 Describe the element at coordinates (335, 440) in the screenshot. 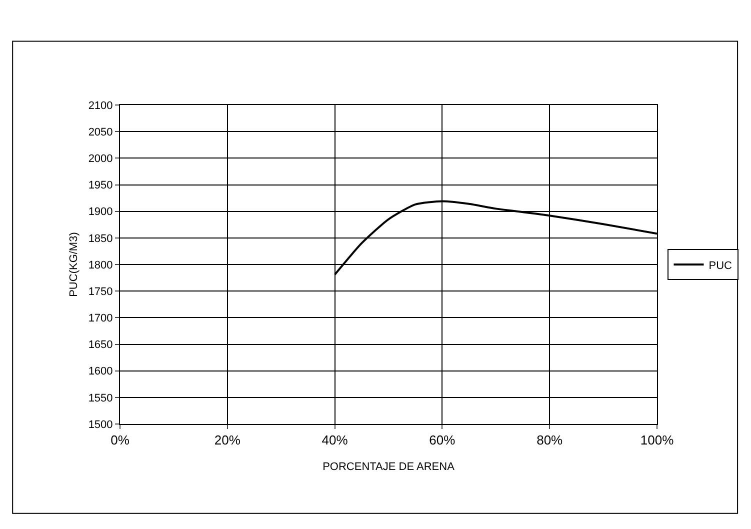

I see `x-tick-label: 40%` at that location.